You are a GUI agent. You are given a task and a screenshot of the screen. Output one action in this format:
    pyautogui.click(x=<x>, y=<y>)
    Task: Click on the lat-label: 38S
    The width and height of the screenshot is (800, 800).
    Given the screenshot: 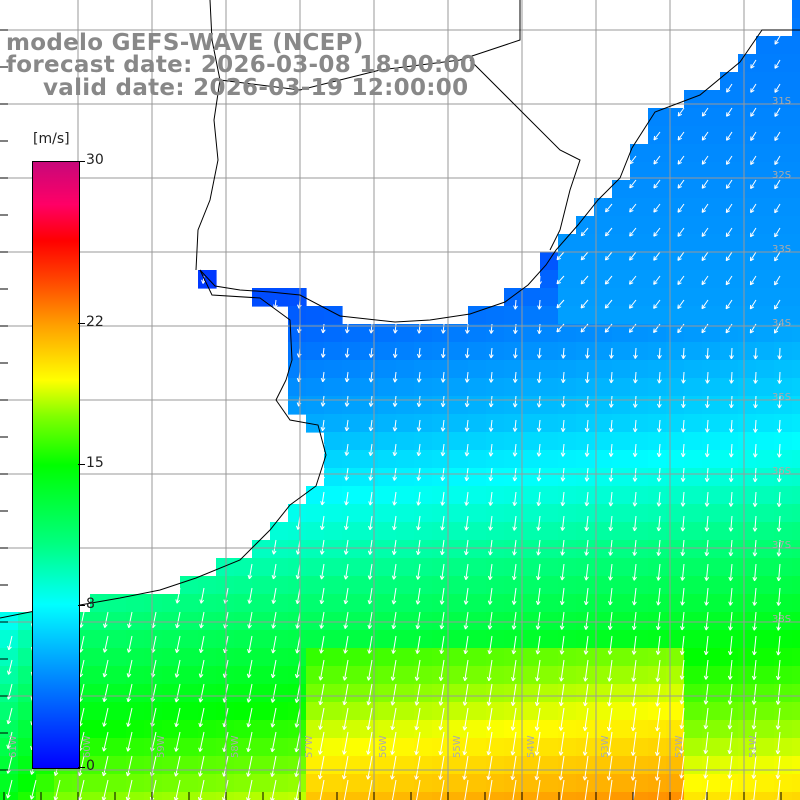 What is the action you would take?
    pyautogui.click(x=781, y=619)
    